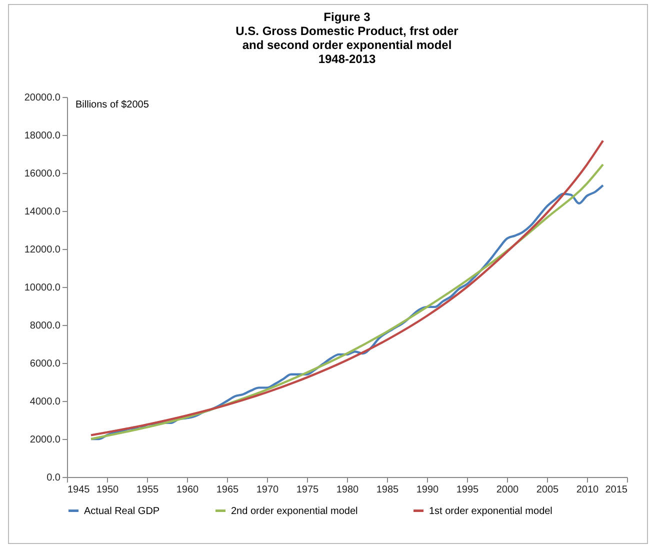 The width and height of the screenshot is (662, 554). I want to click on x-tick-label: 1960, so click(188, 490).